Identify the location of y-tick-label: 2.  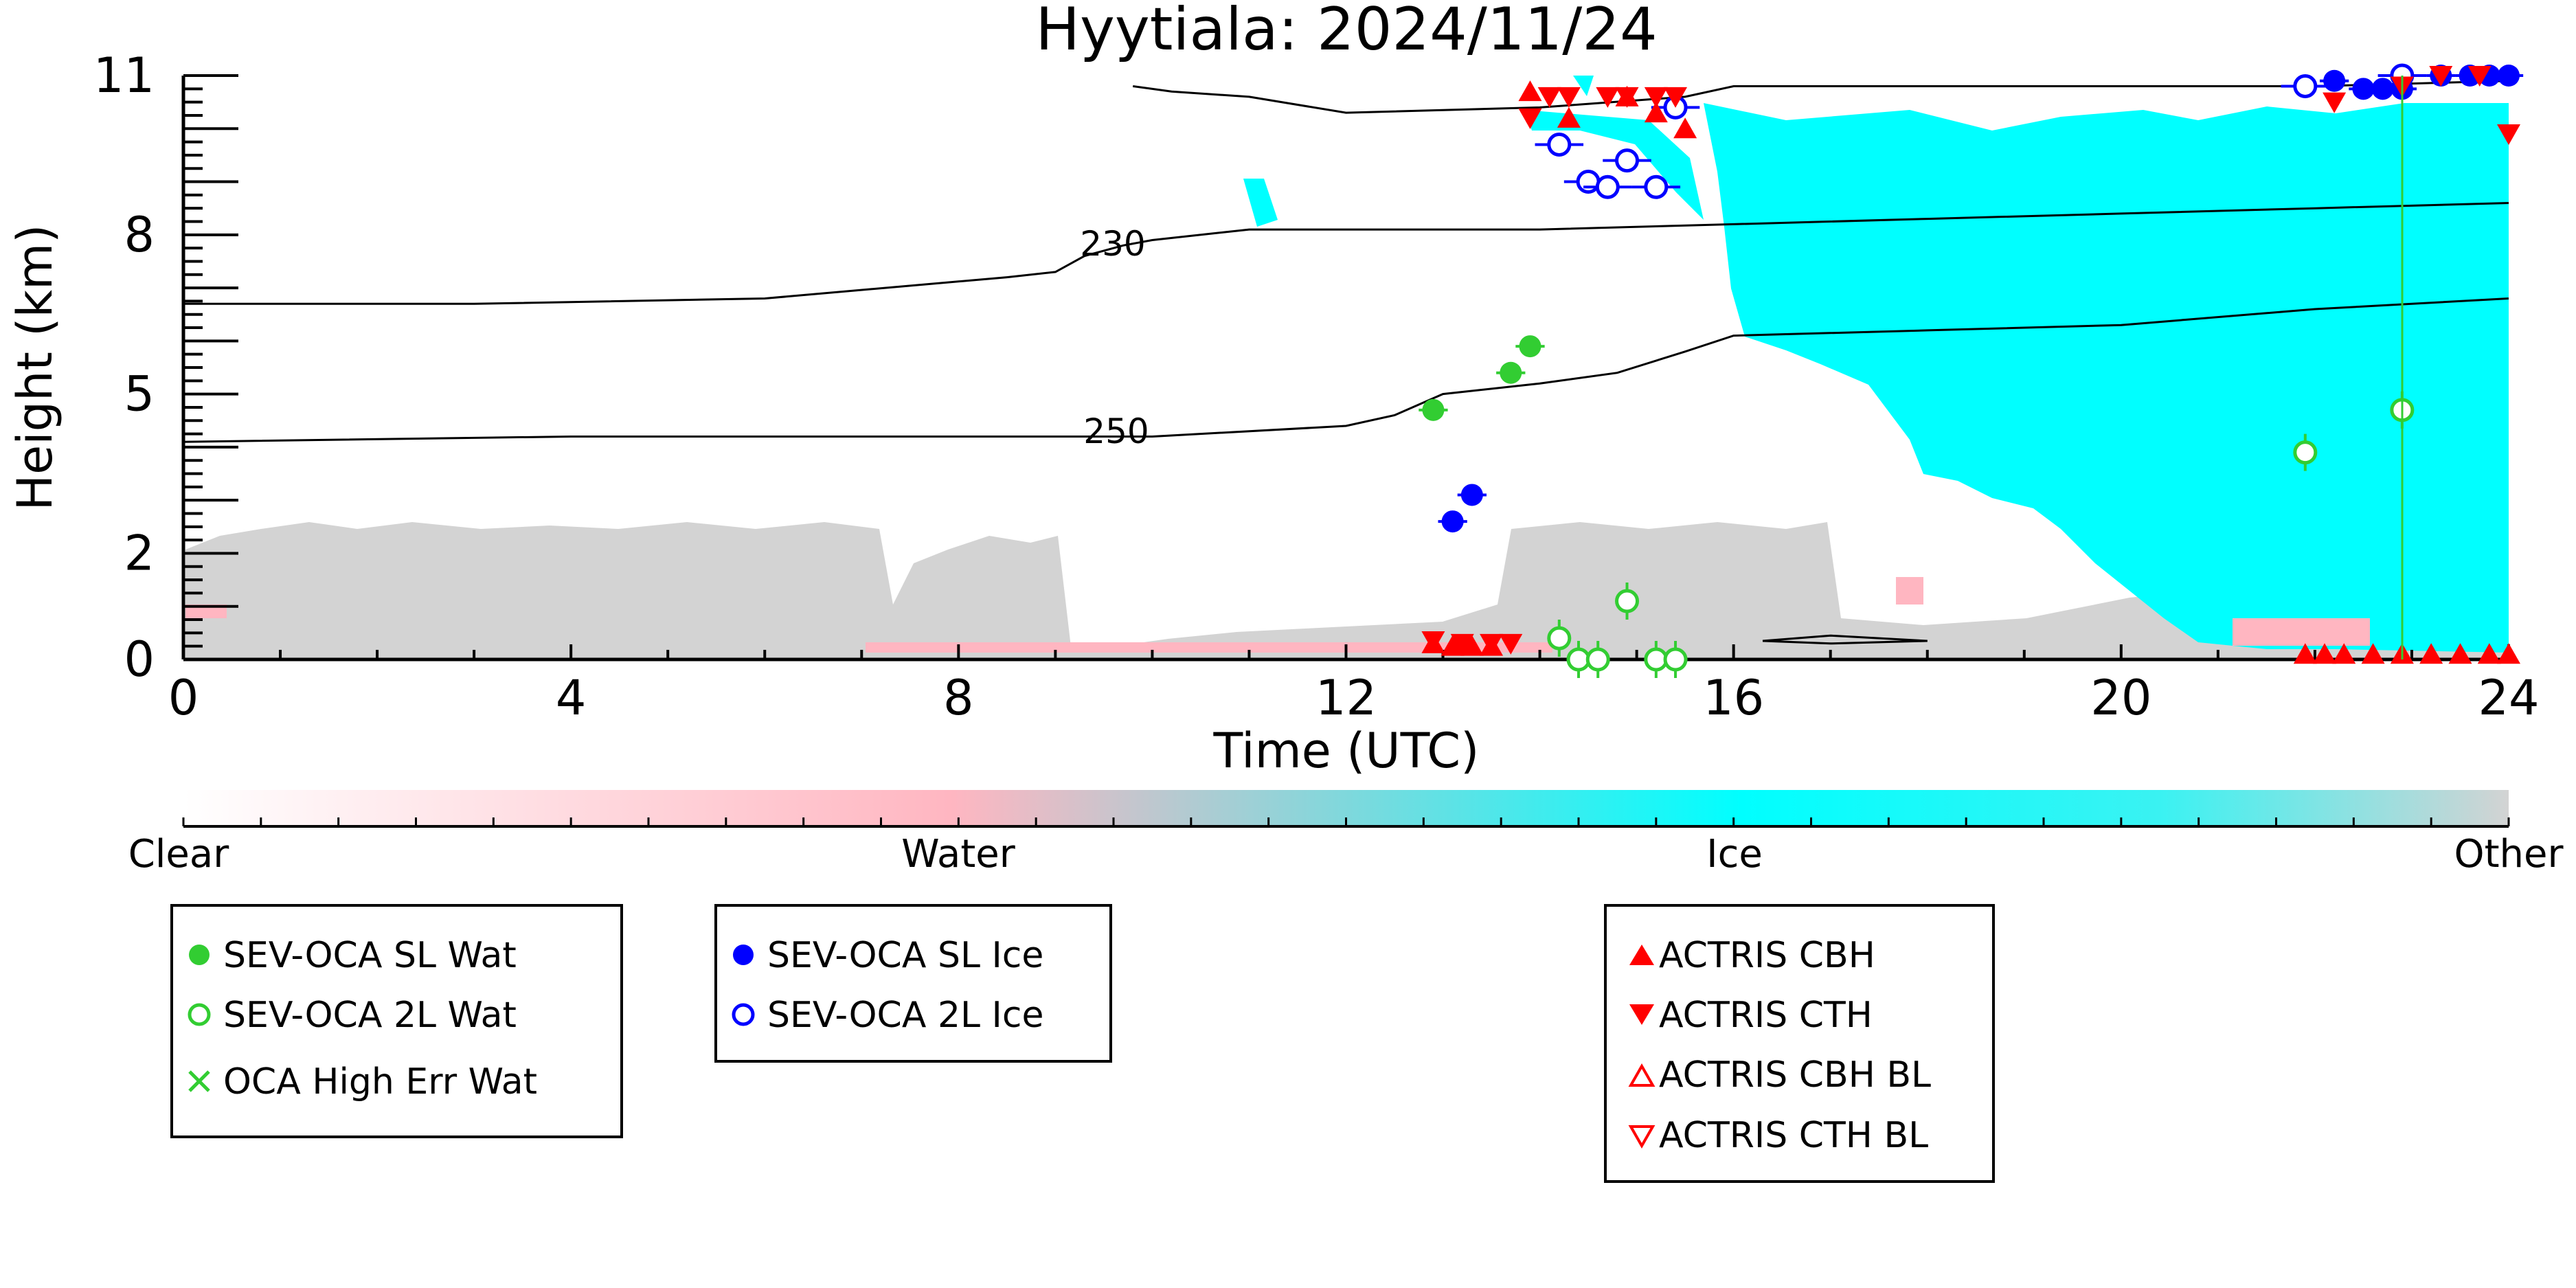
(139, 553).